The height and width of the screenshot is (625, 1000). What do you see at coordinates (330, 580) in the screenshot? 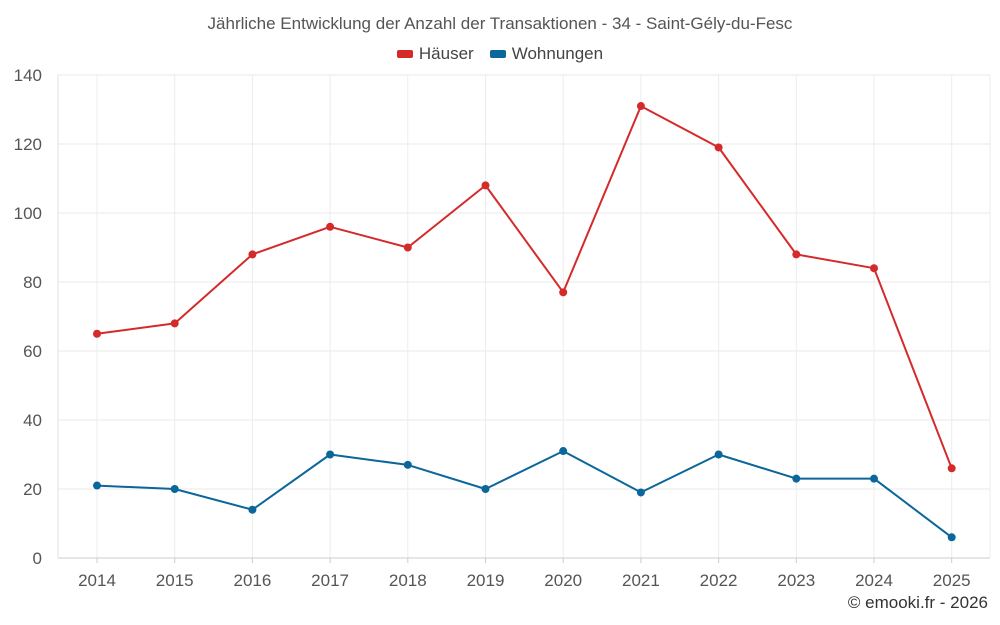
I see `x-tick-label: 2017` at bounding box center [330, 580].